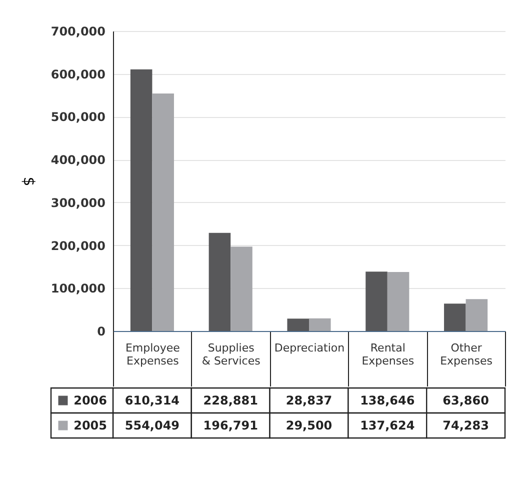 This screenshot has width=530, height=477. What do you see at coordinates (465, 401) in the screenshot?
I see `data-label: 63,860` at bounding box center [465, 401].